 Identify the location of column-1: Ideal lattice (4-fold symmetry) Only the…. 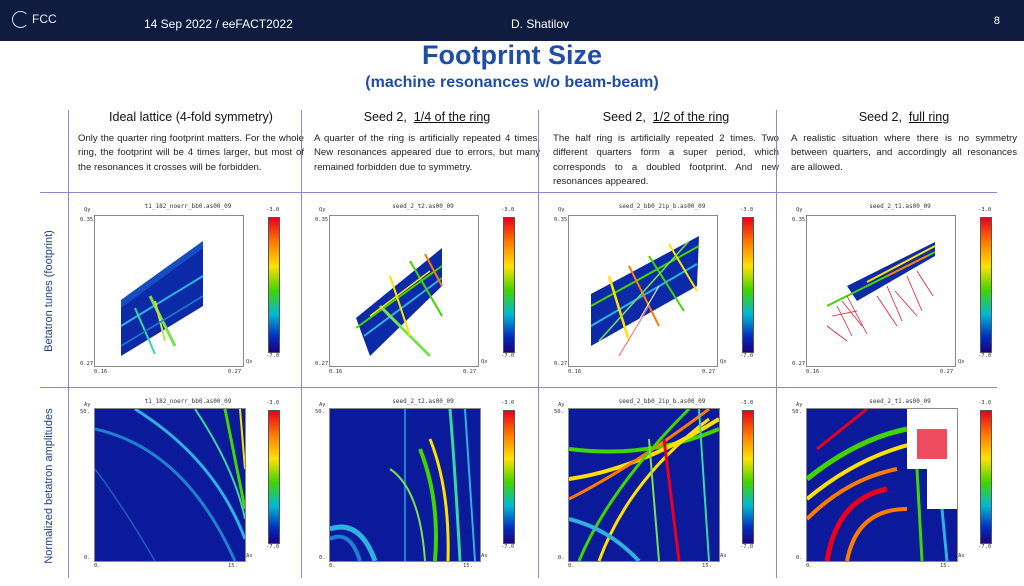
(191, 142).